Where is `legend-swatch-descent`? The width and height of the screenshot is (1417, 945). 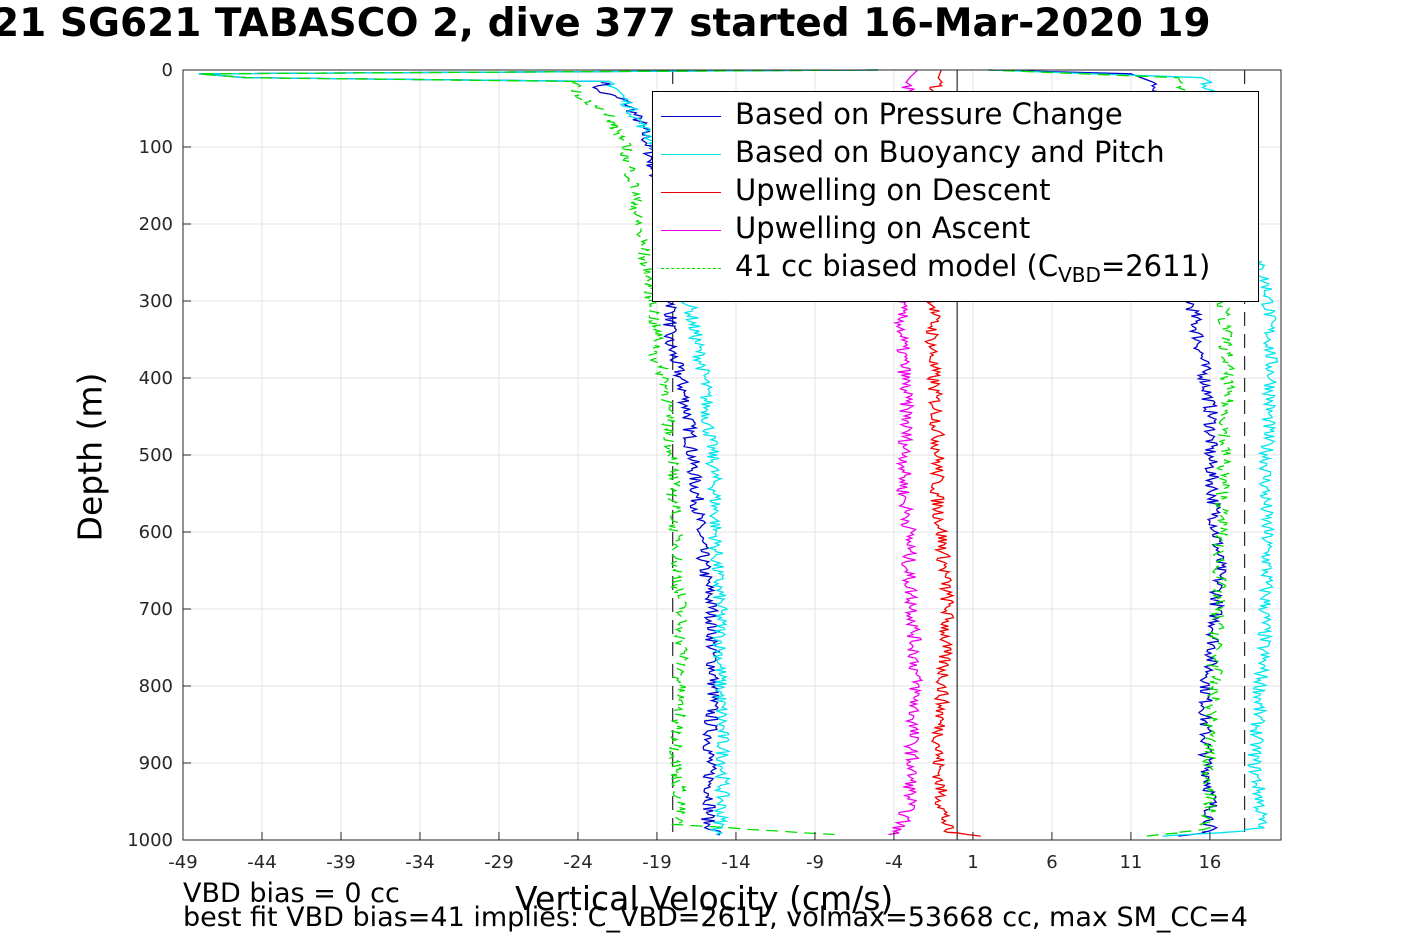
legend-swatch-descent is located at coordinates (691, 192).